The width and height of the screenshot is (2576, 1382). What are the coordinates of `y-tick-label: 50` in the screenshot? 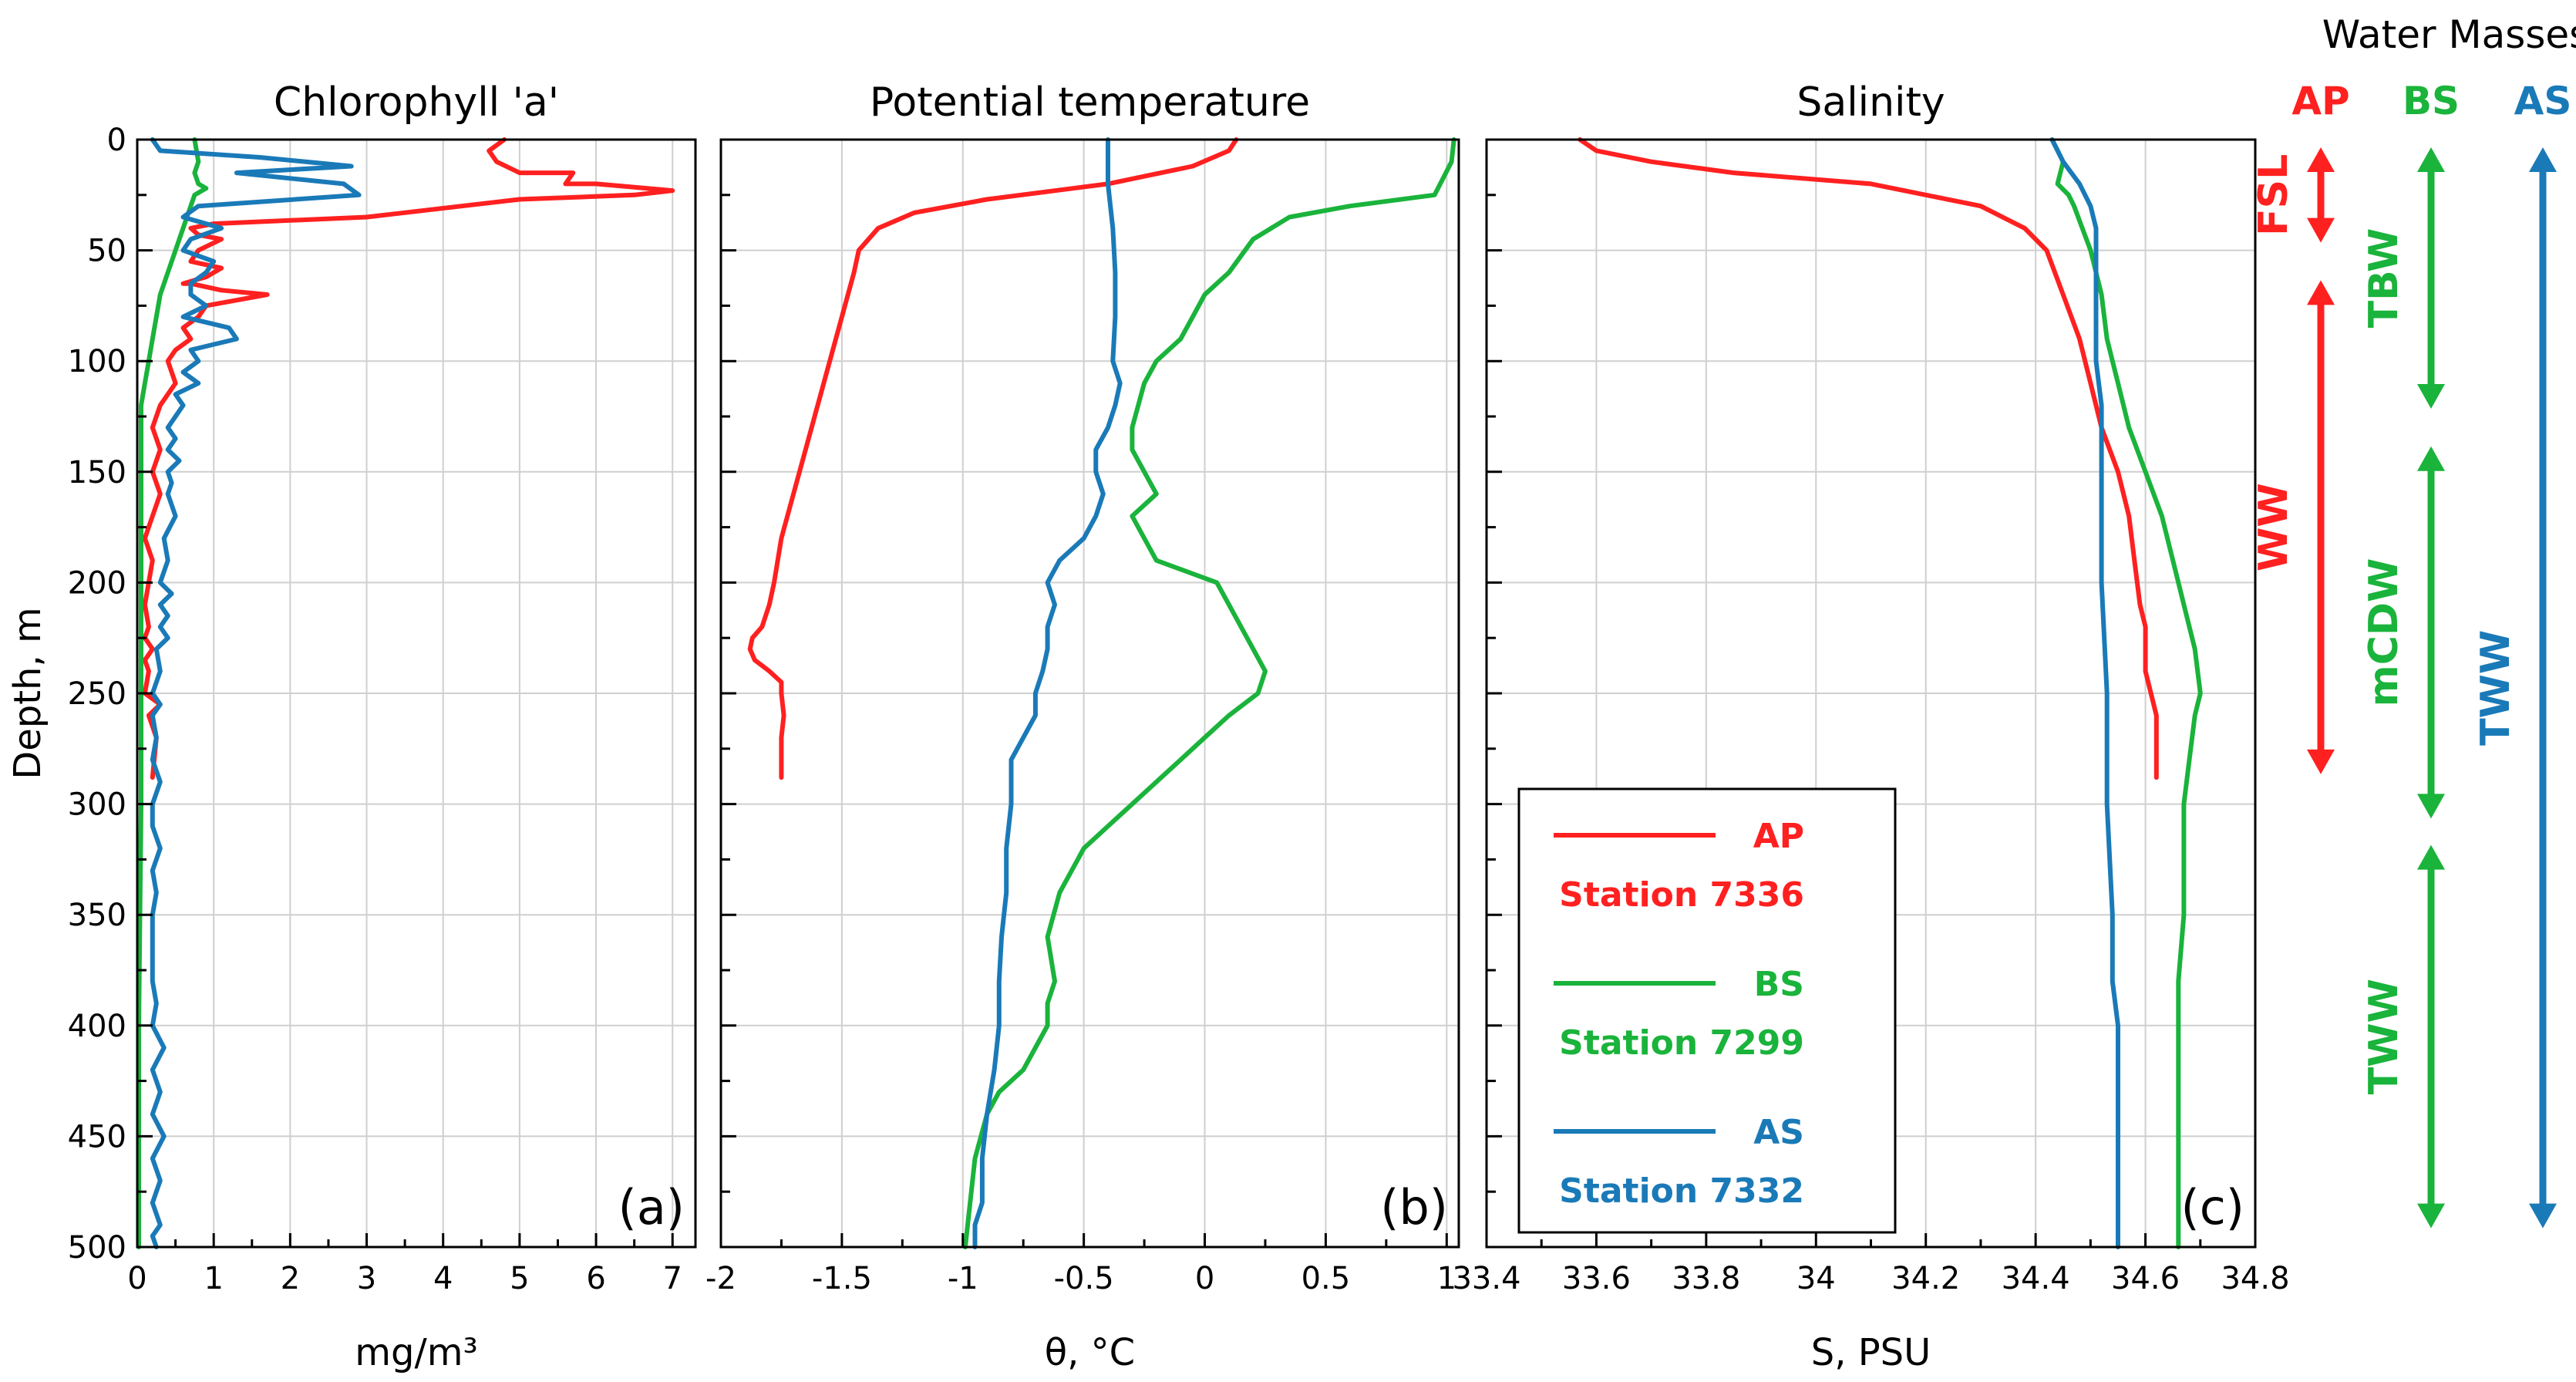 It's located at (106, 251).